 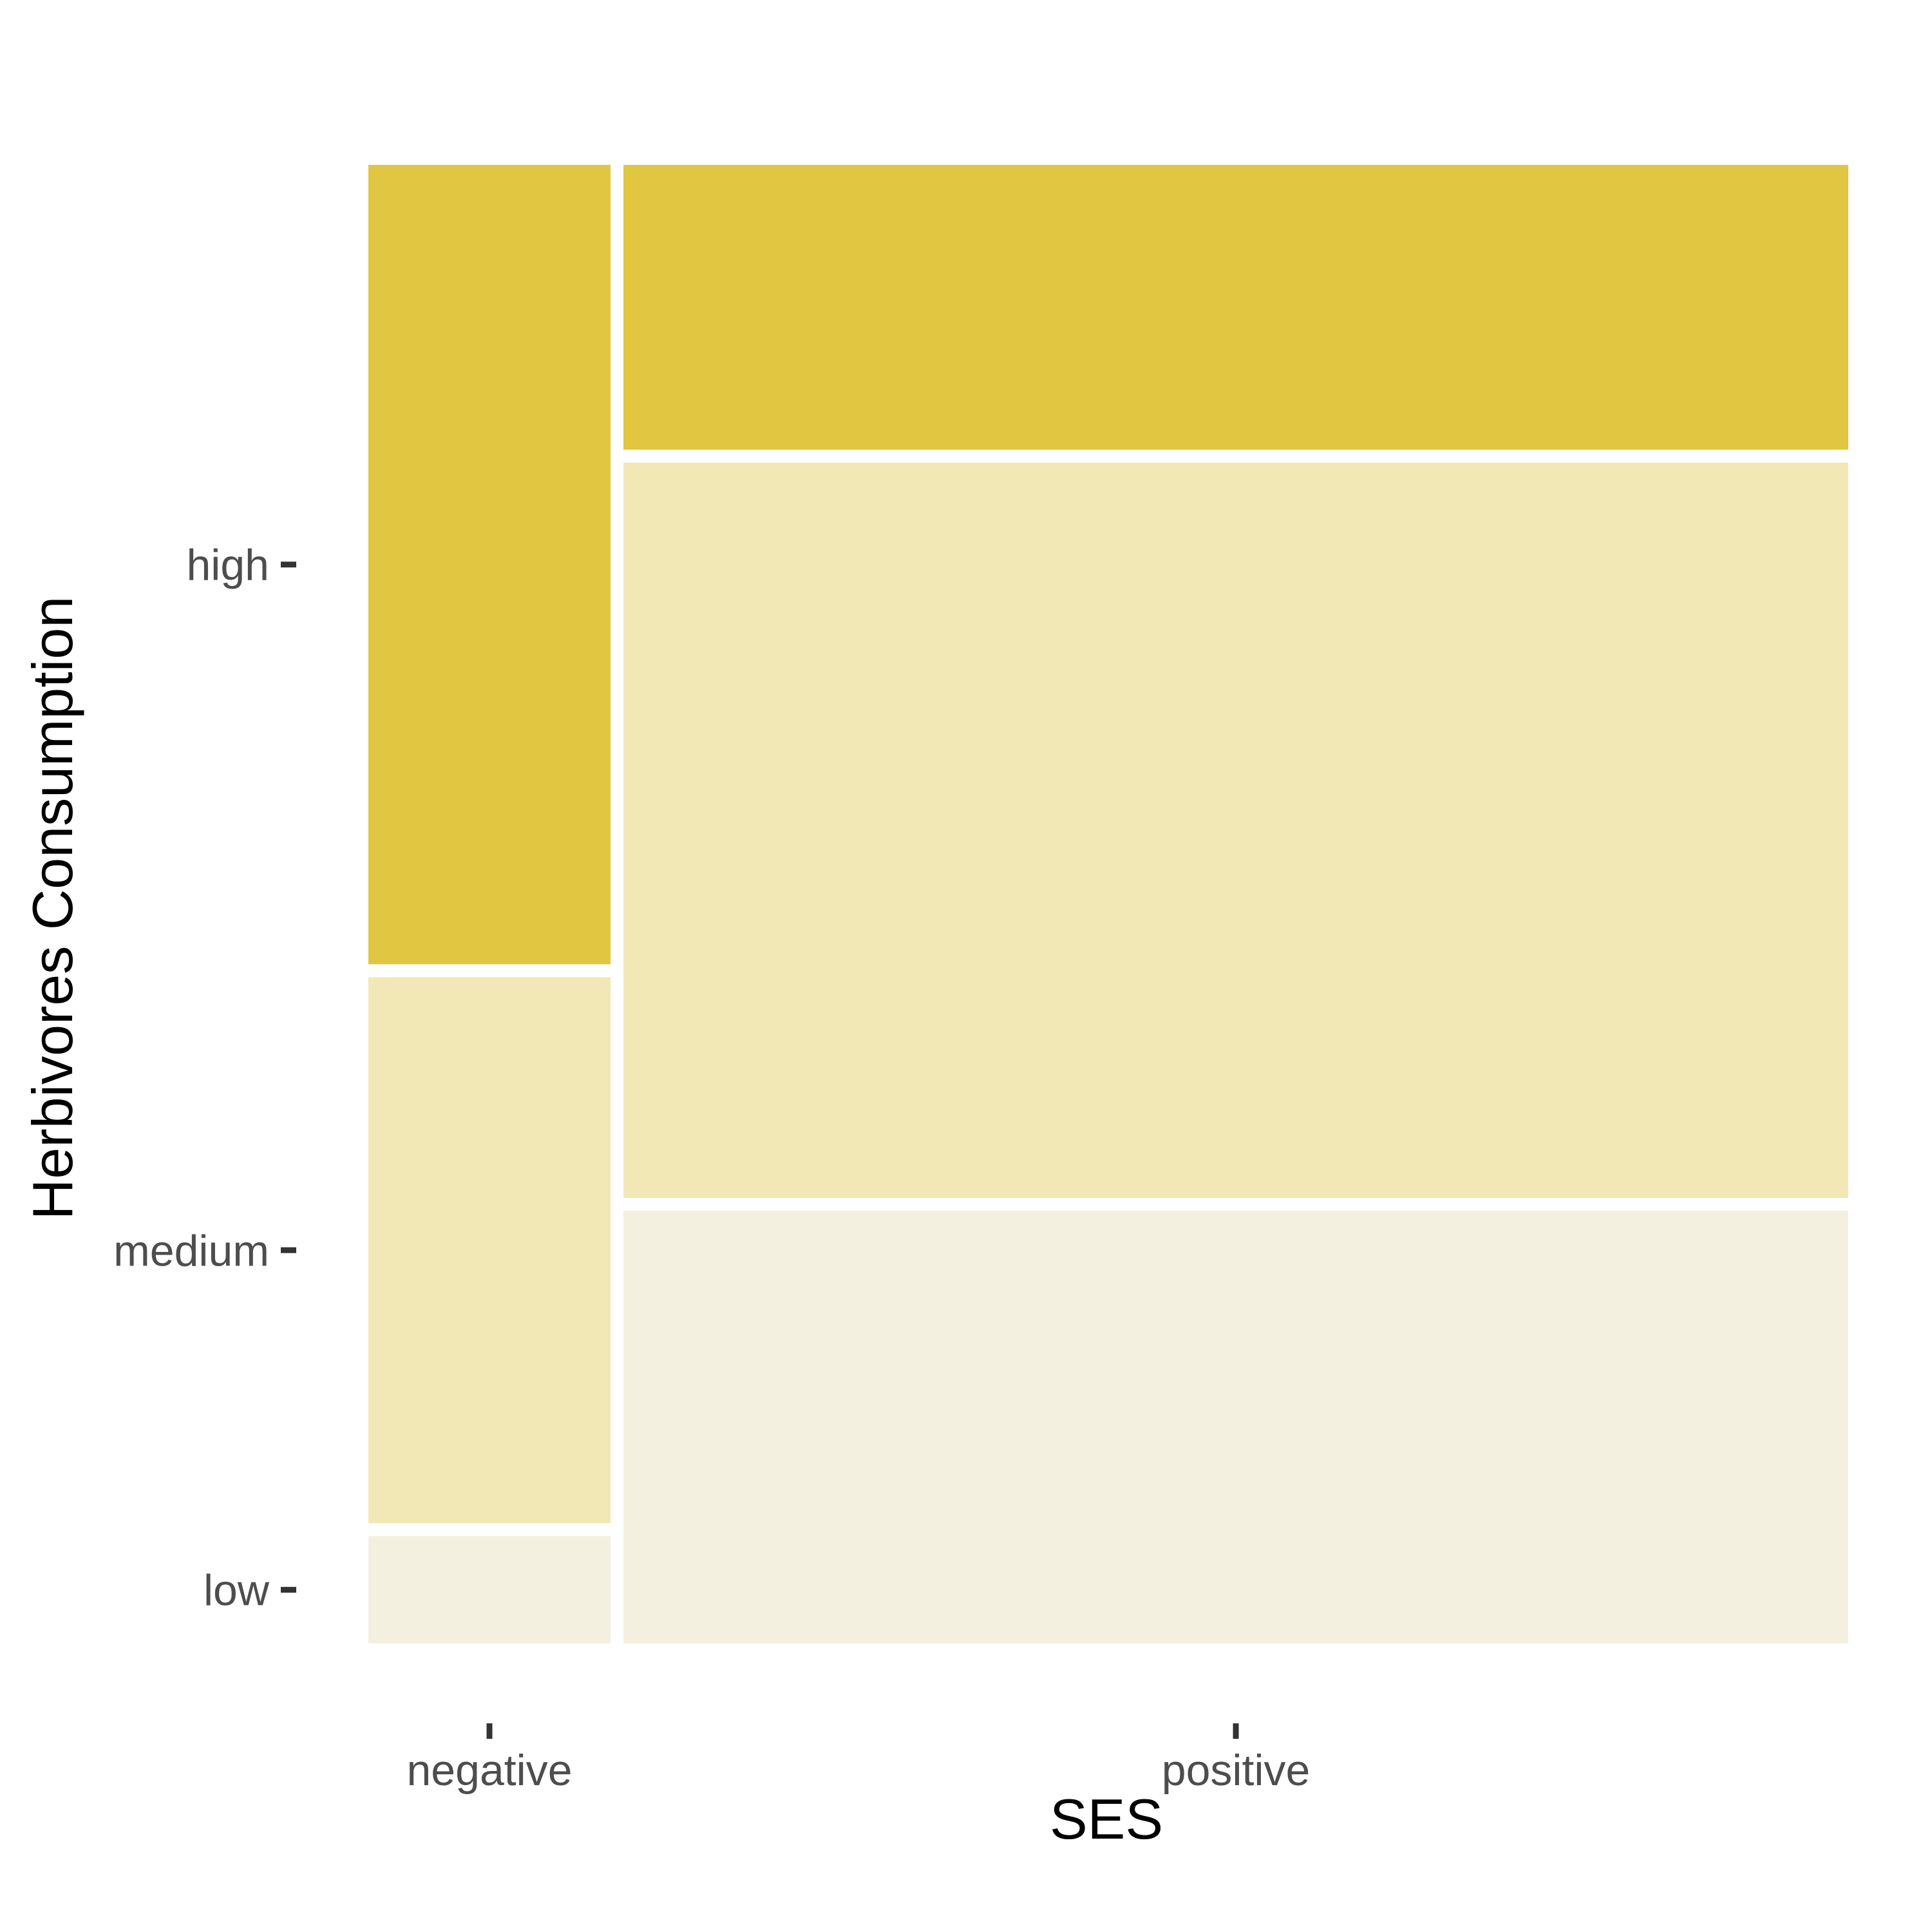 What do you see at coordinates (858, 1759) in the screenshot?
I see `x-axis-ticks: negative positive` at bounding box center [858, 1759].